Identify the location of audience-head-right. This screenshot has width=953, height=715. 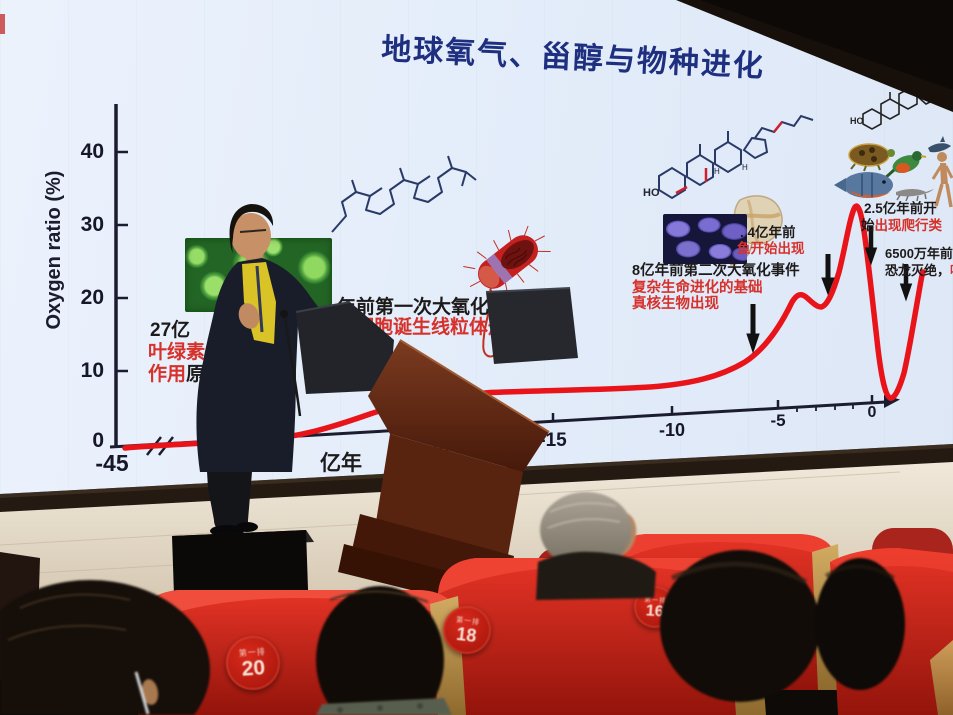
(860, 624).